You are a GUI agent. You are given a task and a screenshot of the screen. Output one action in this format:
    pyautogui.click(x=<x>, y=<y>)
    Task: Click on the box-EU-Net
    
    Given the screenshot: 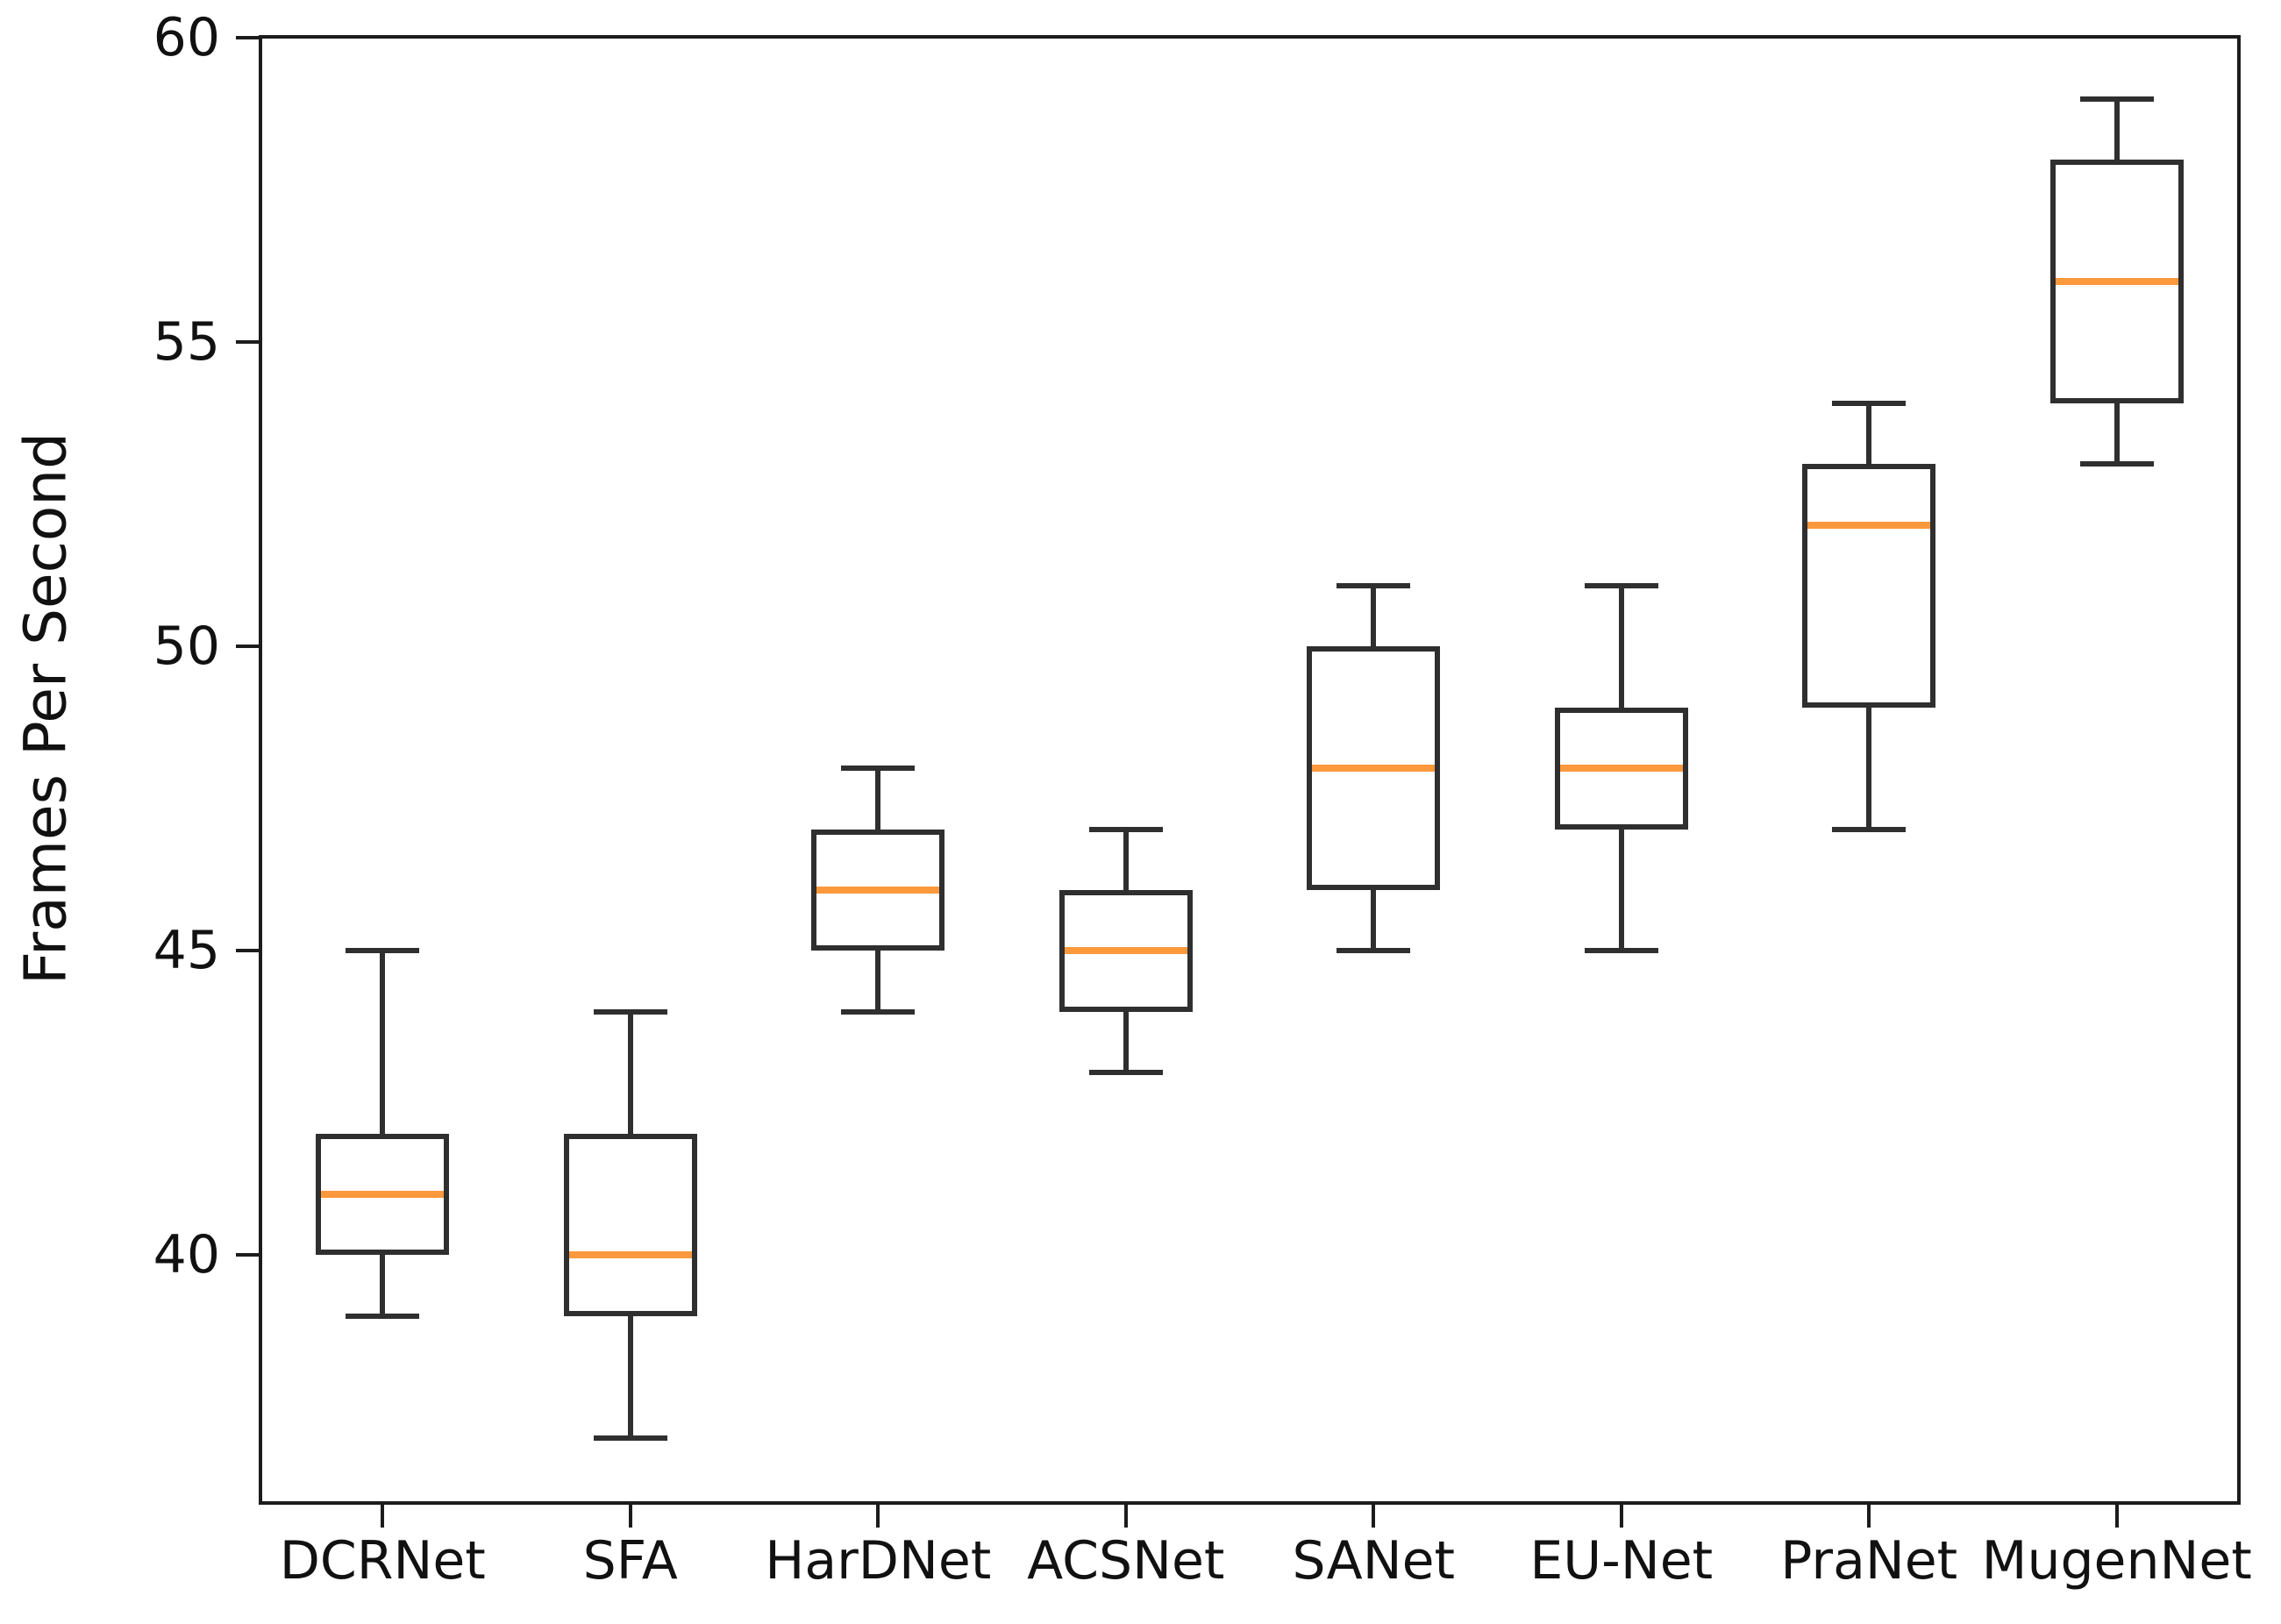 What is the action you would take?
    pyautogui.click(x=1621, y=769)
    